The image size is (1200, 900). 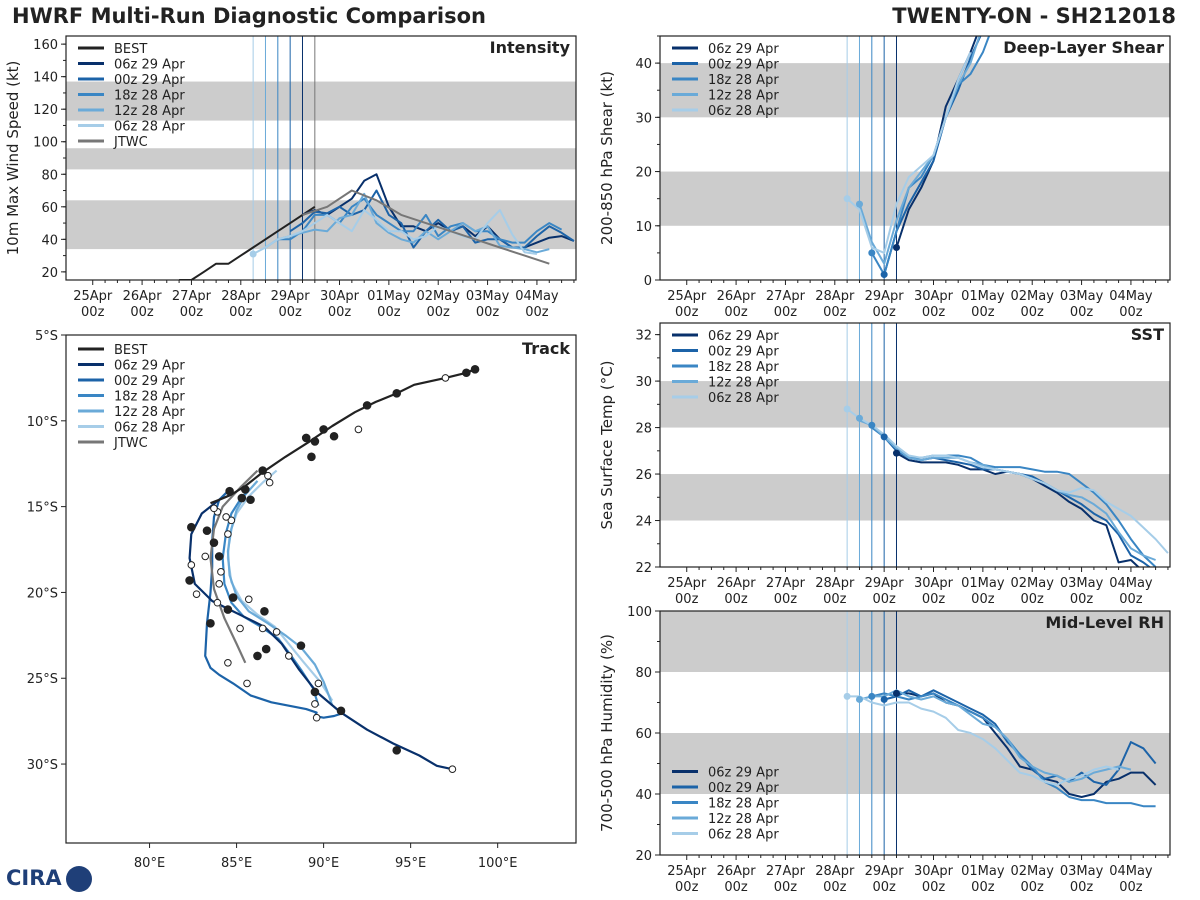 I want to click on figure-title: HWRF Multi-Run Diagnostic Comparison, so click(x=249, y=16).